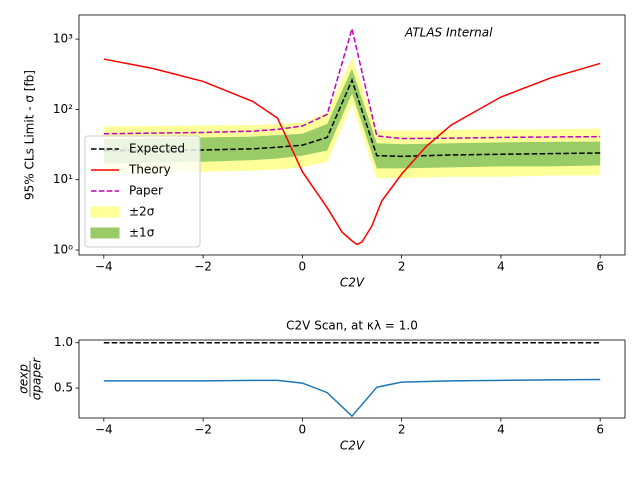 The height and width of the screenshot is (480, 640). I want to click on axes-frame, so click(352, 379).